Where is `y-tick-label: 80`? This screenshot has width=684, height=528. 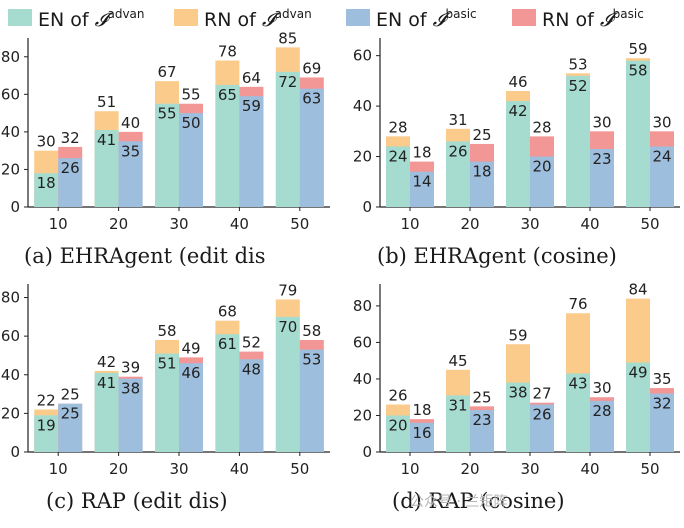 y-tick-label: 80 is located at coordinates (10, 298).